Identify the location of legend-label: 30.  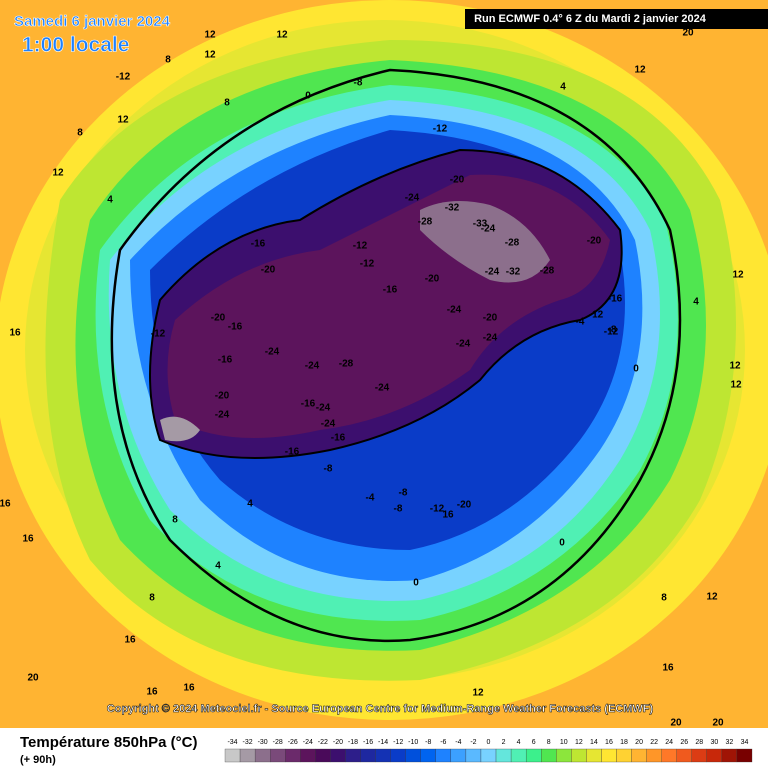
(714, 742).